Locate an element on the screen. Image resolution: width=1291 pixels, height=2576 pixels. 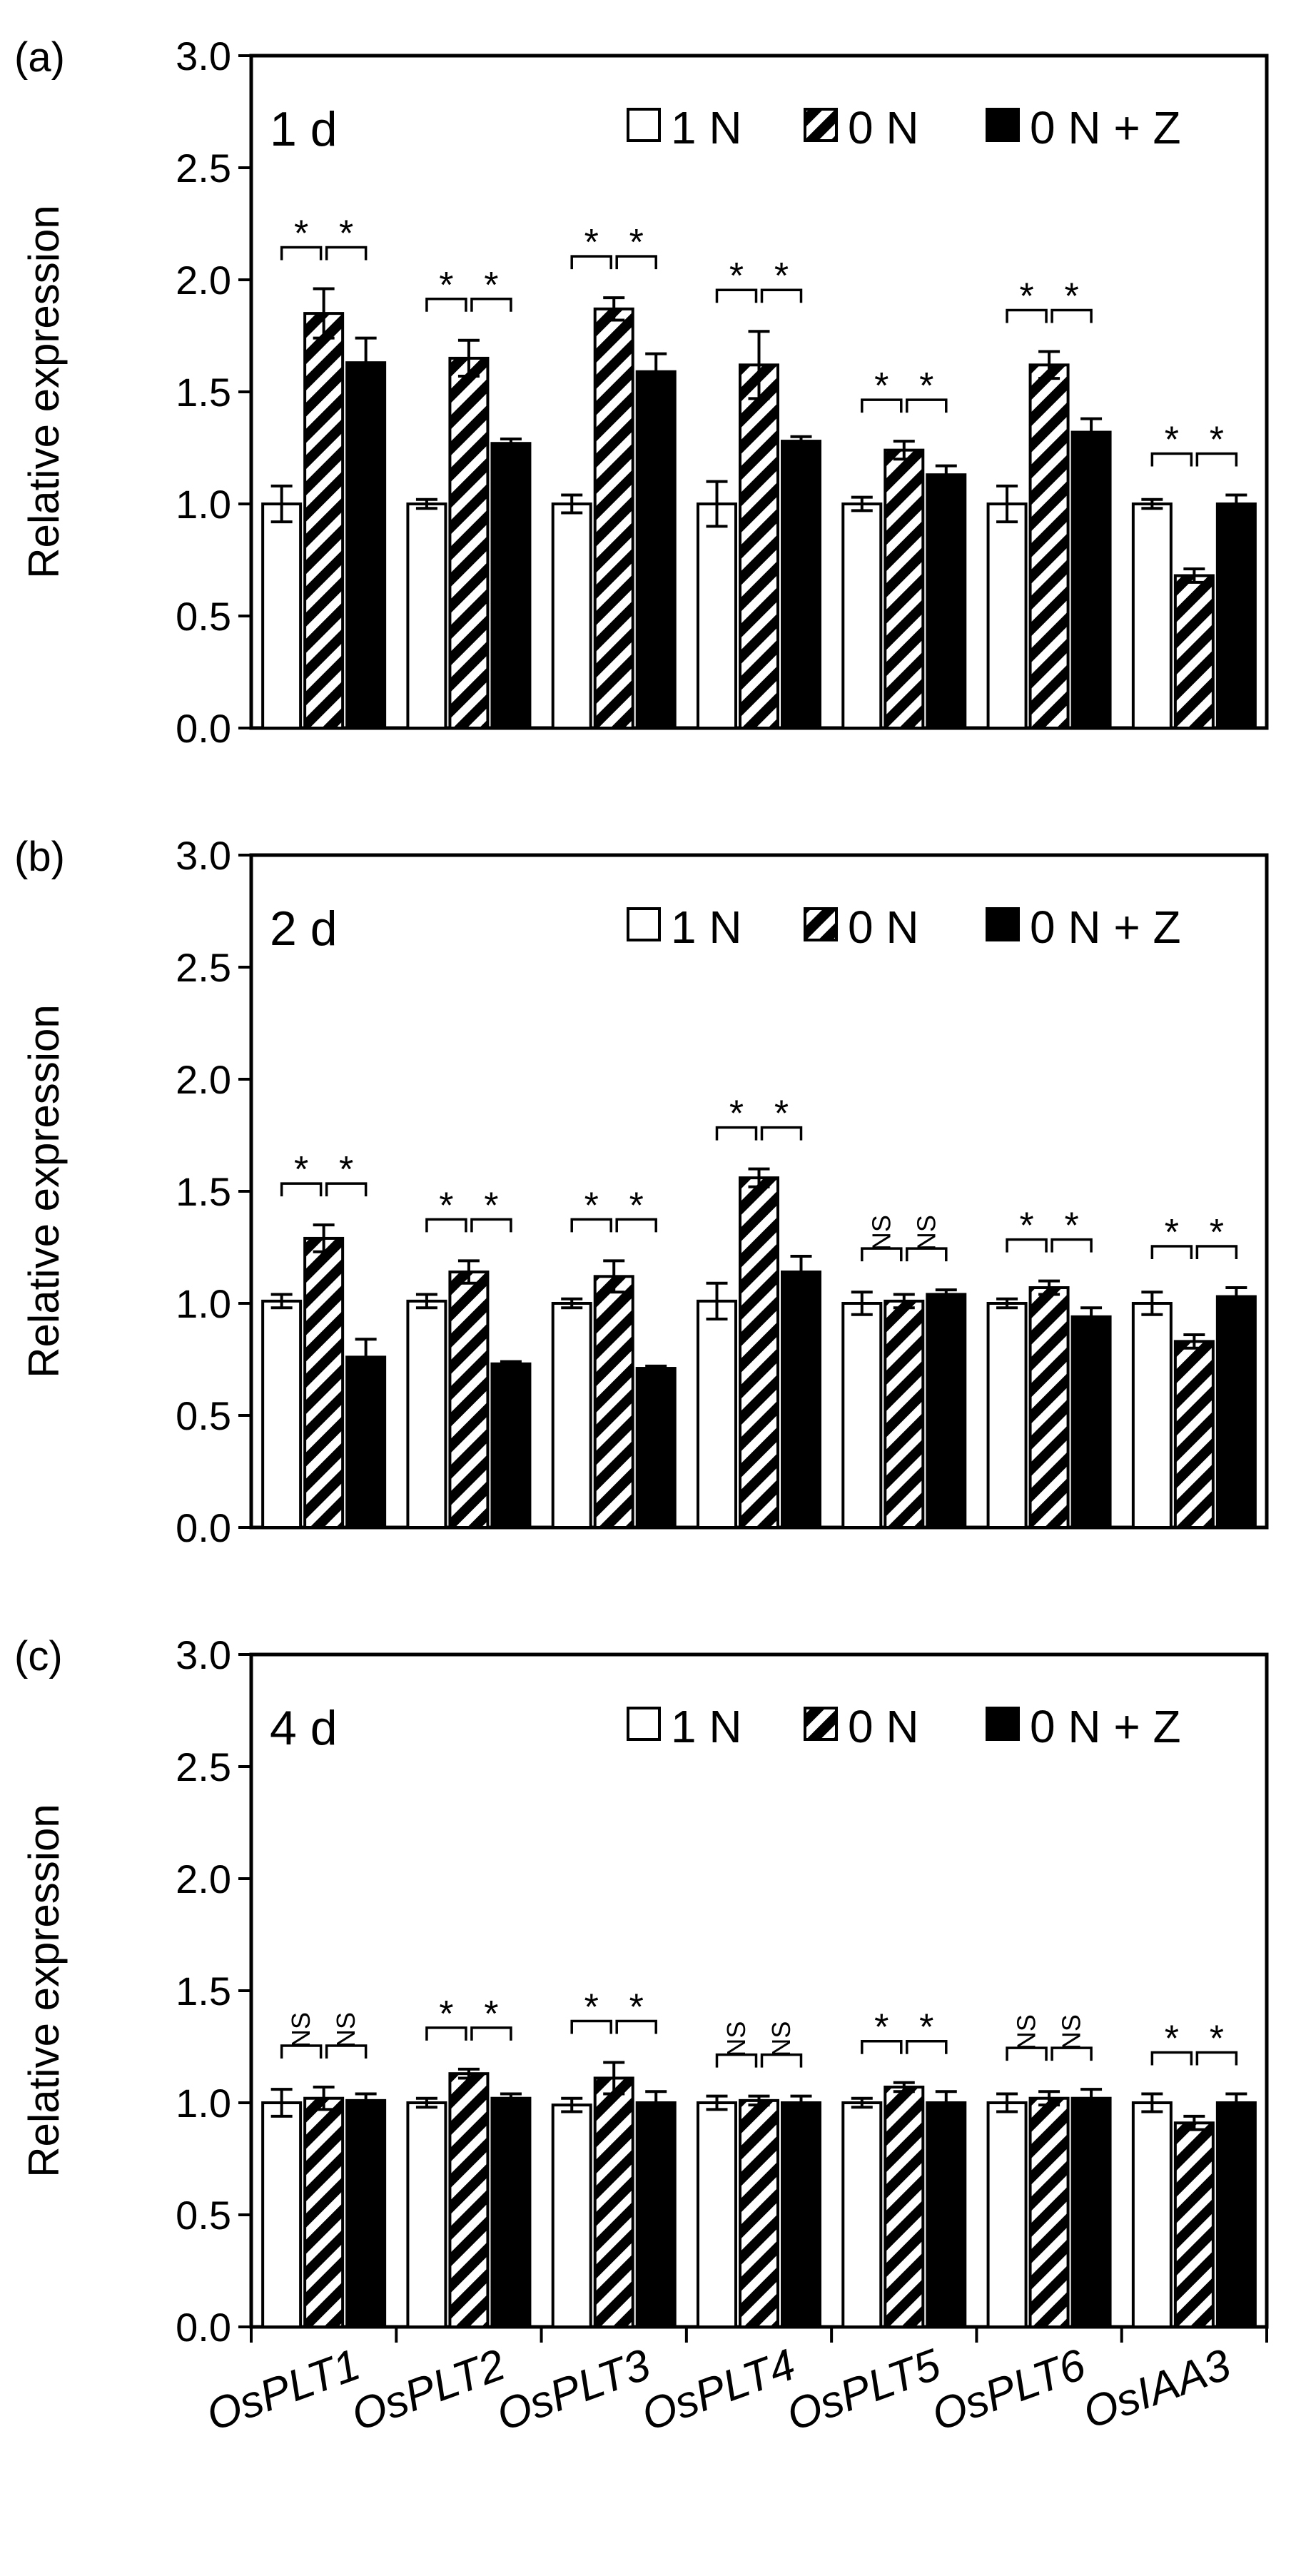
y-tick-label: 2.0 is located at coordinates (203, 1079).